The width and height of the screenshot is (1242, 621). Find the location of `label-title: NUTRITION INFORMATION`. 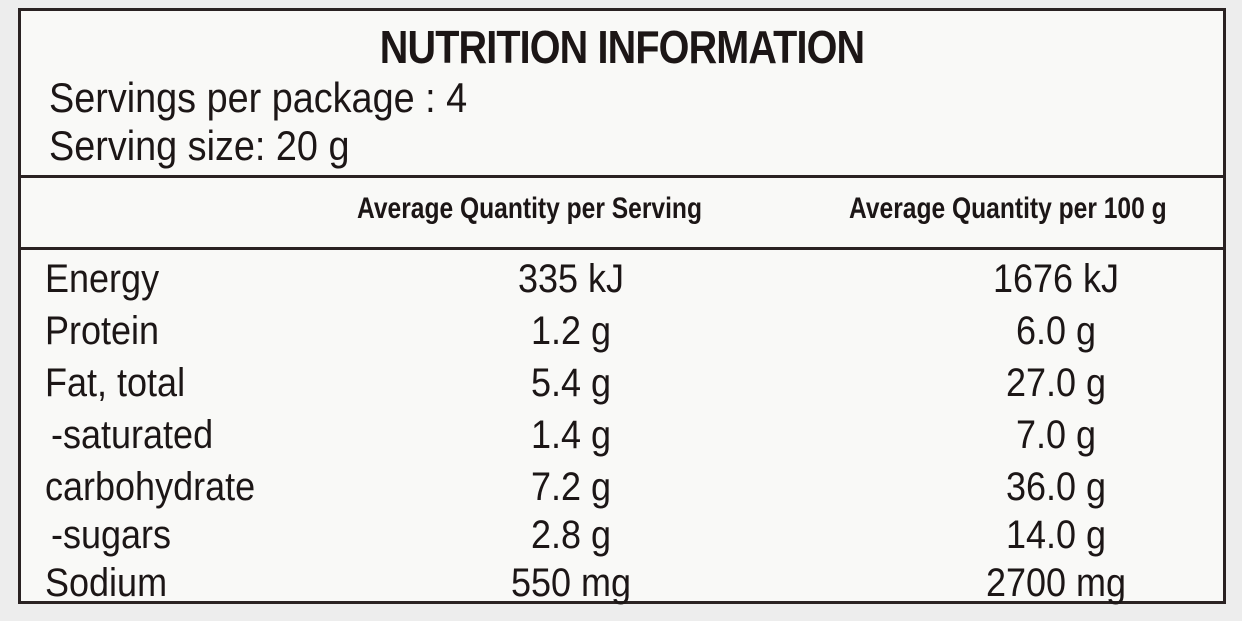

label-title: NUTRITION INFORMATION is located at coordinates (622, 47).